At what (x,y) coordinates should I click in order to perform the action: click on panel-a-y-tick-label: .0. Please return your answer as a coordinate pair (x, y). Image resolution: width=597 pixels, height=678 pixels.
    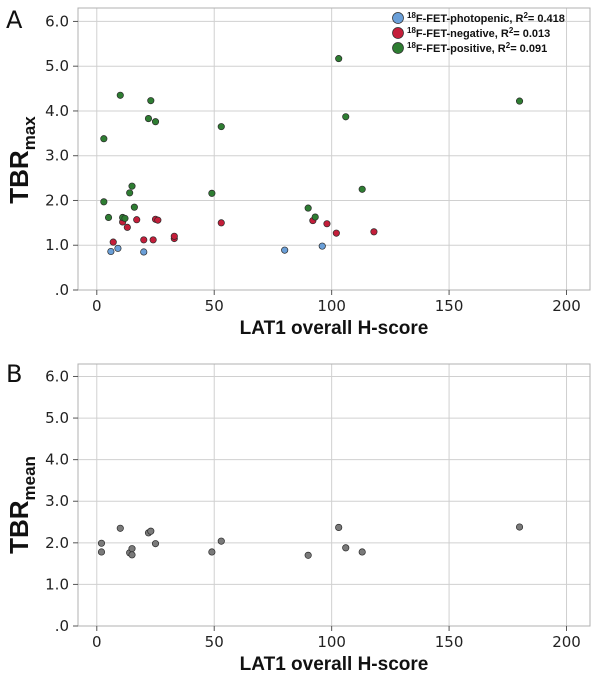
    Looking at the image, I should click on (62, 290).